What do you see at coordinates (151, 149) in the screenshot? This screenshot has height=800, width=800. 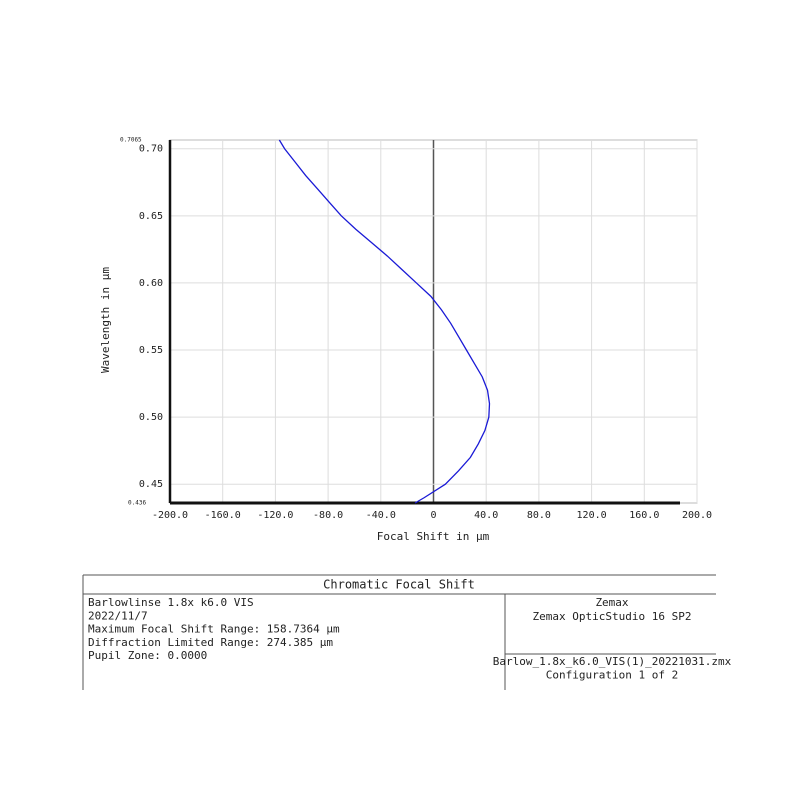 I see `y-tick-label: 0.70` at bounding box center [151, 149].